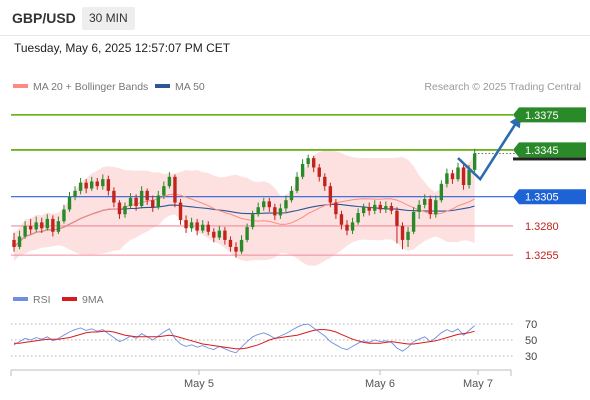 The height and width of the screenshot is (400, 590). I want to click on level-label-1.3280: 1.3280, so click(542, 227).